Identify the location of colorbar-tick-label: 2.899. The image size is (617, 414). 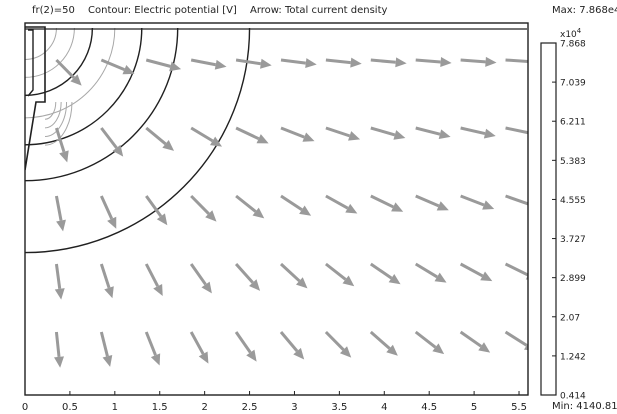
(573, 279).